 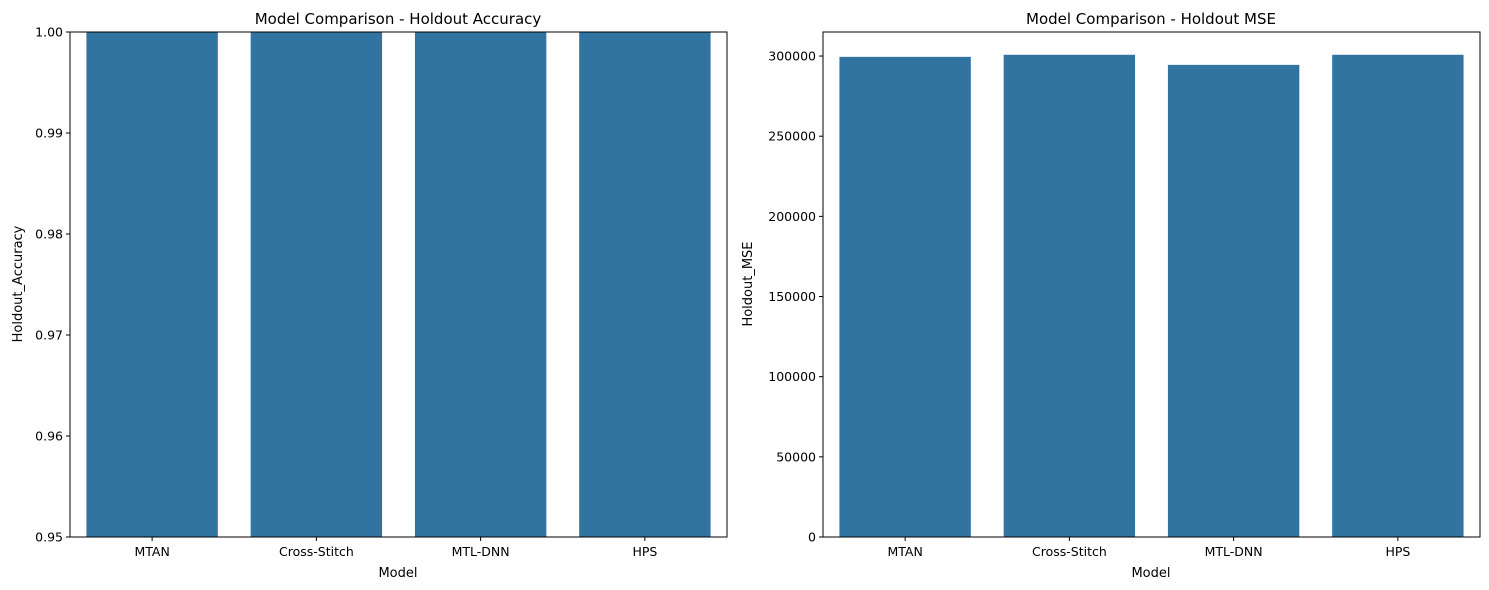 What do you see at coordinates (18, 283) in the screenshot?
I see `y-axis-label: Holdout_Accuracy` at bounding box center [18, 283].